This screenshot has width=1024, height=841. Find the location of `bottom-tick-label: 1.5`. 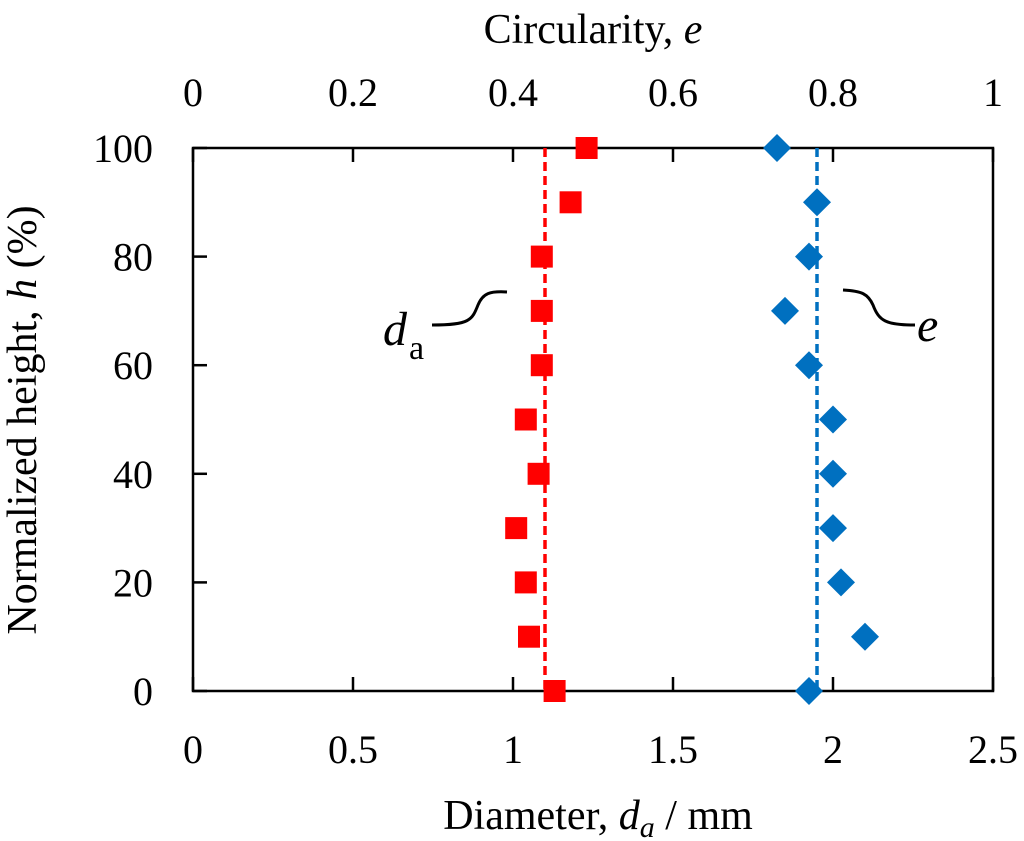

bottom-tick-label: 1.5 is located at coordinates (673, 749).